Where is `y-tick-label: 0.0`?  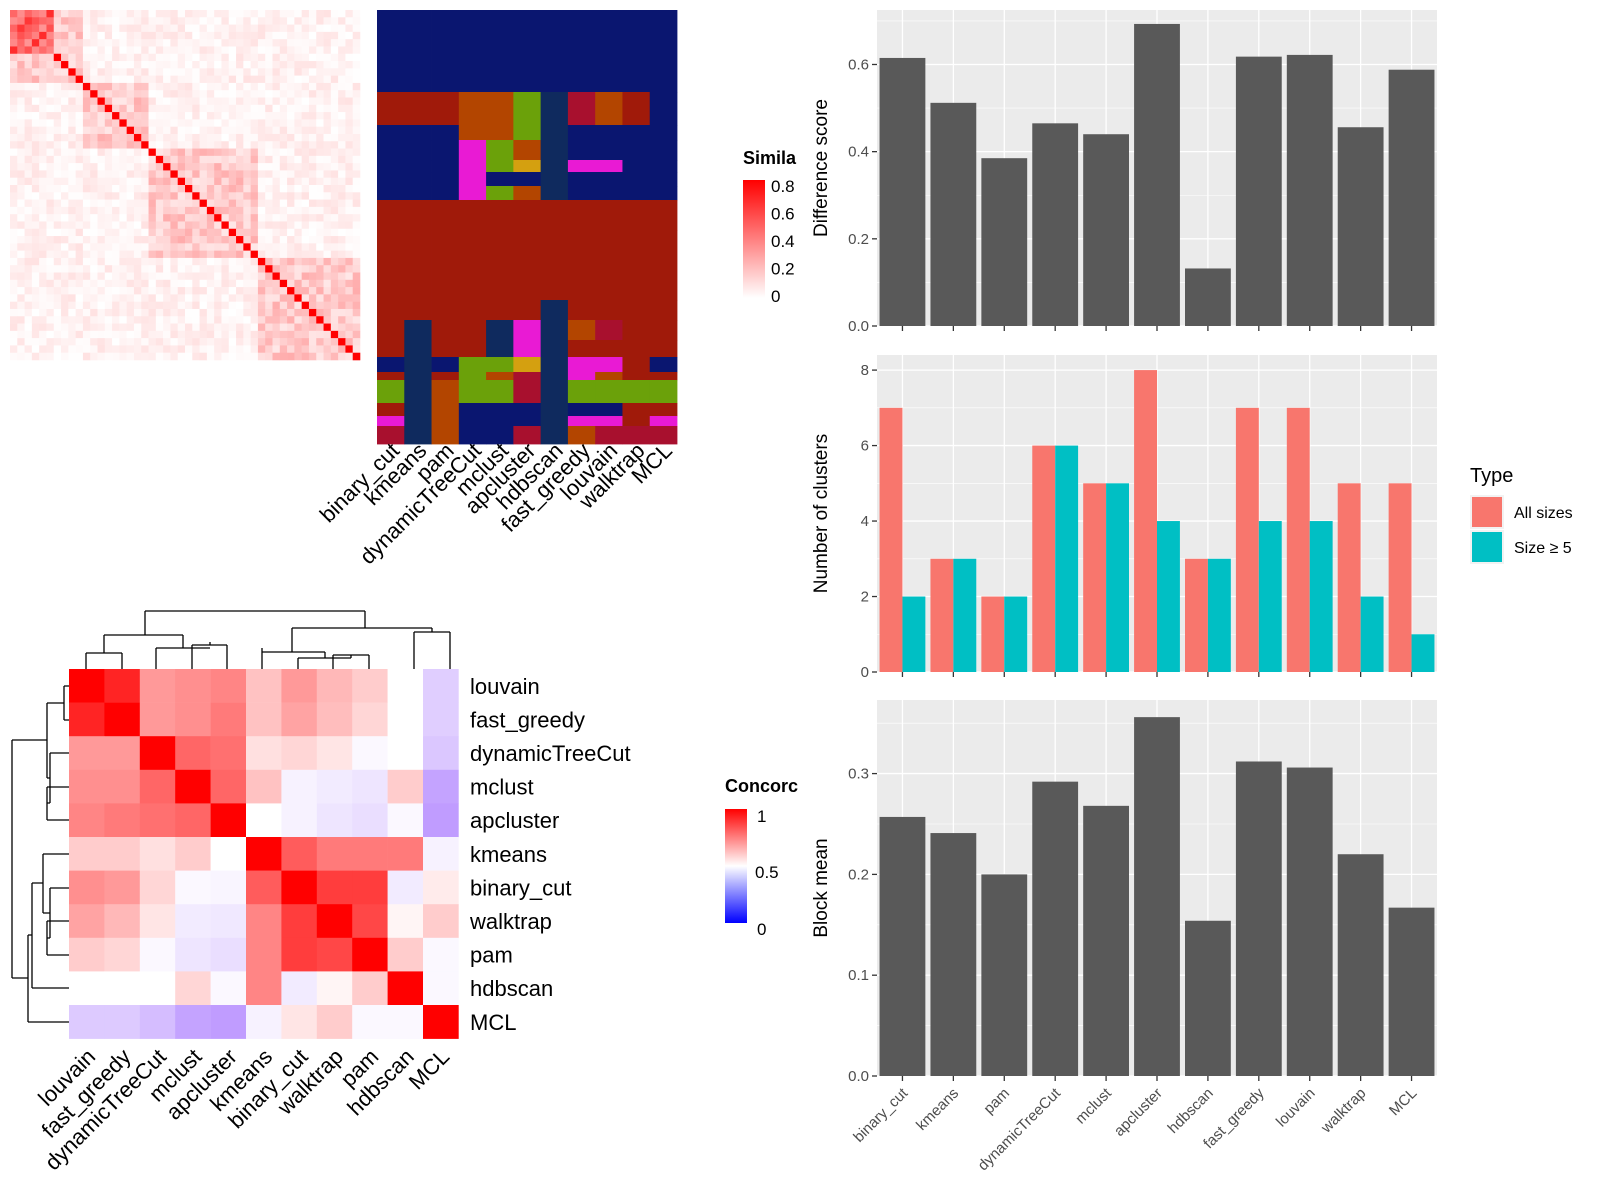 y-tick-label: 0.0 is located at coordinates (858, 326).